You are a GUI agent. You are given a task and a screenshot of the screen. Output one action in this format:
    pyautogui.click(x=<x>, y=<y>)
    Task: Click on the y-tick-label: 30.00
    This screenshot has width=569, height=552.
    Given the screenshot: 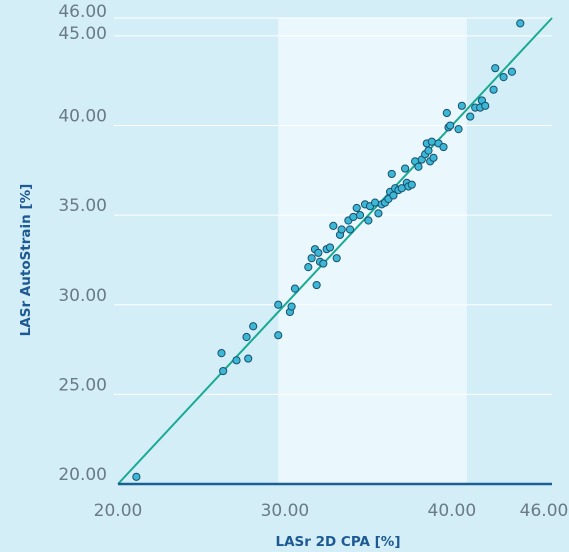 What is the action you would take?
    pyautogui.click(x=82, y=296)
    